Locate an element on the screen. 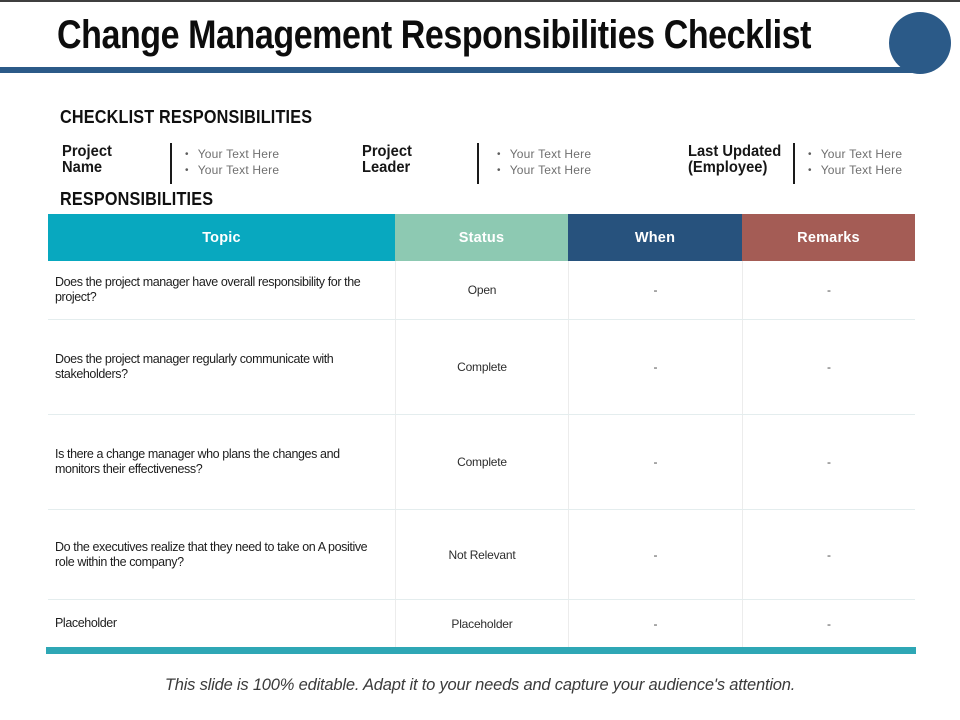  cell-topic: Placeholder is located at coordinates (86, 623).